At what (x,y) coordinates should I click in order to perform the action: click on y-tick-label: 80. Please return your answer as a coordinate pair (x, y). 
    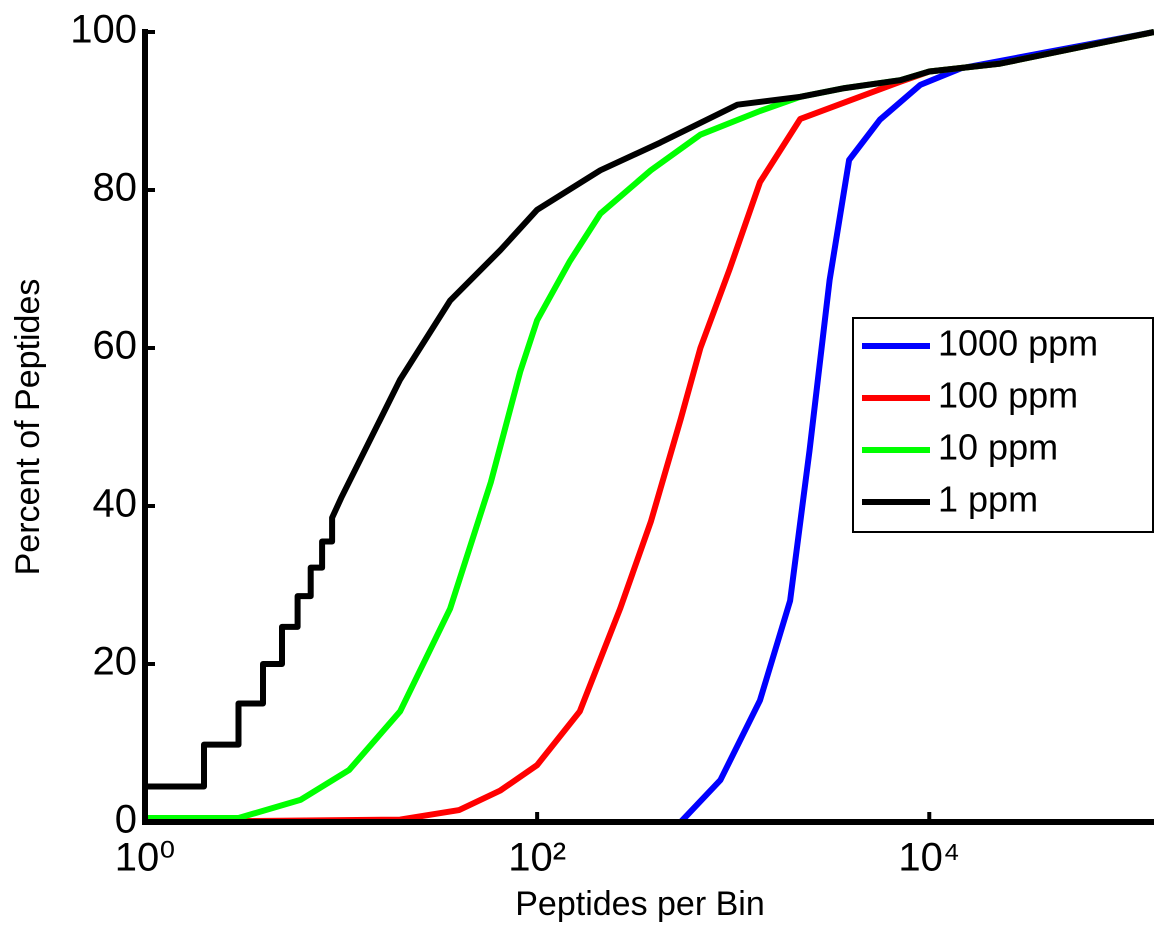
    Looking at the image, I should click on (115, 188).